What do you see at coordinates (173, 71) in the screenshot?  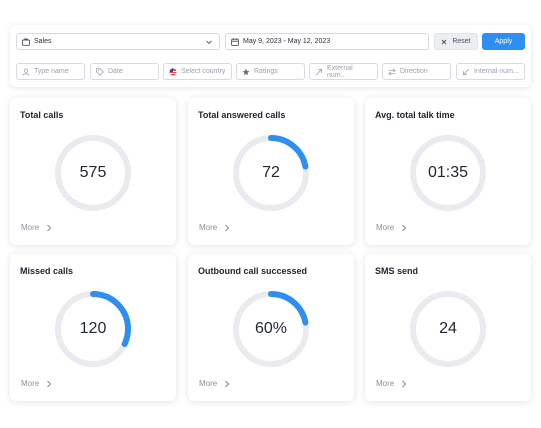 I see `us-flag-icon` at bounding box center [173, 71].